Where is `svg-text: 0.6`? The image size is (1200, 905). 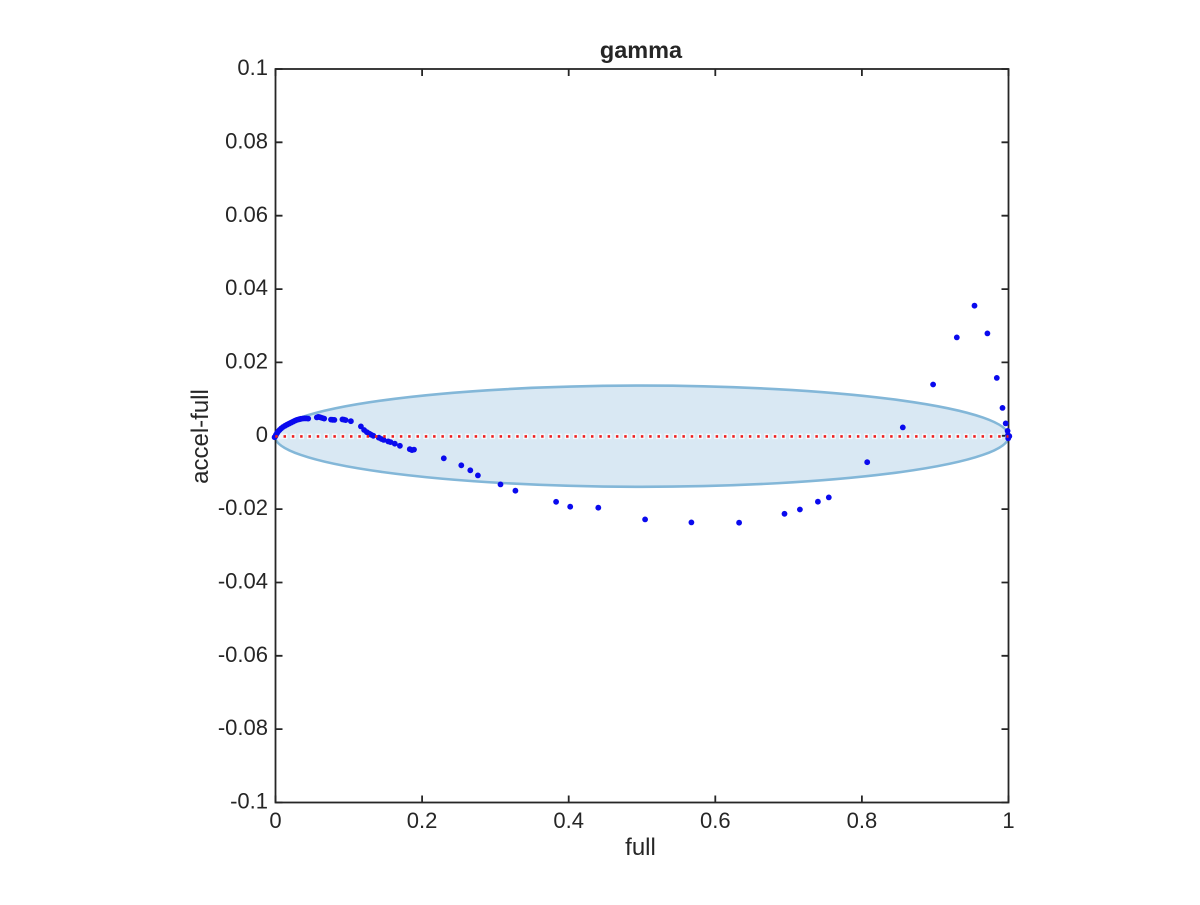
svg-text: 0.6 is located at coordinates (715, 820).